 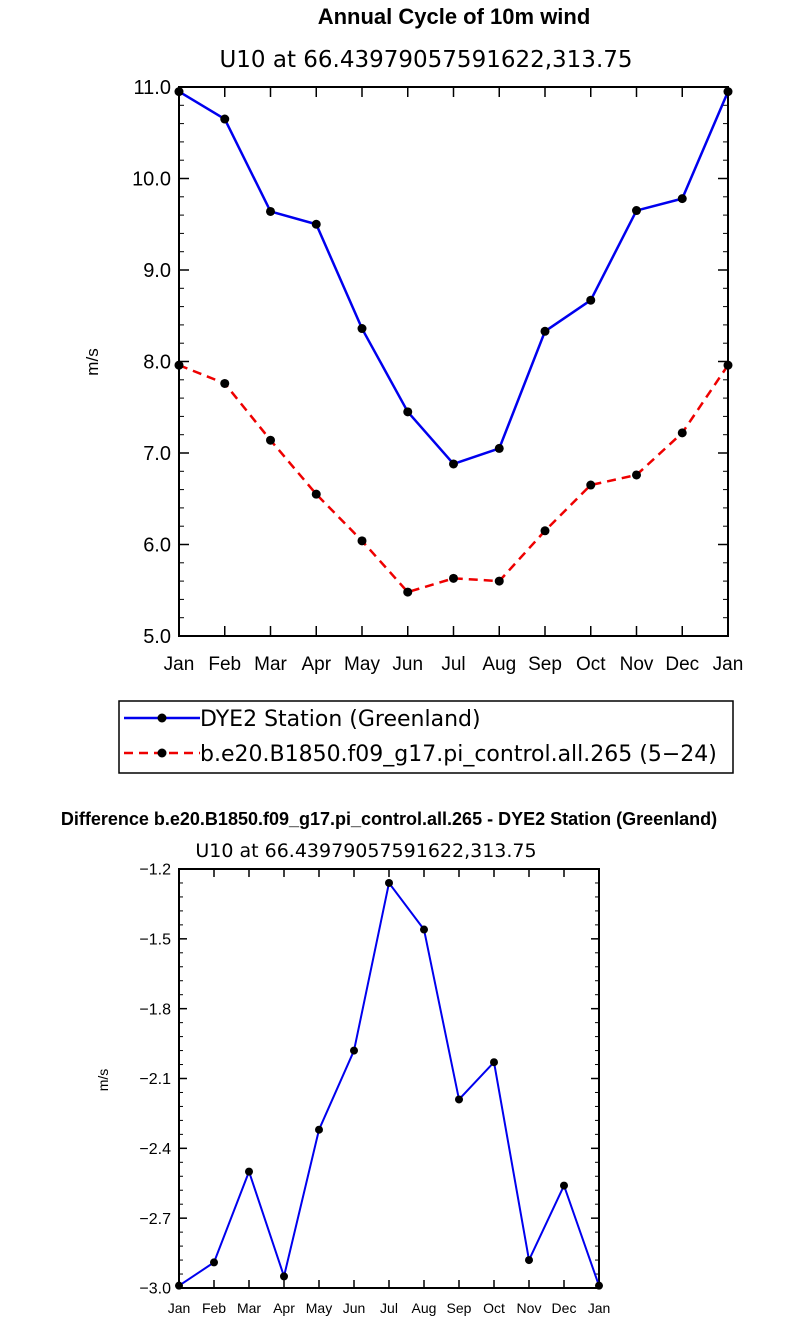 I want to click on chart2-xtick-label: Nov, so click(x=529, y=1308).